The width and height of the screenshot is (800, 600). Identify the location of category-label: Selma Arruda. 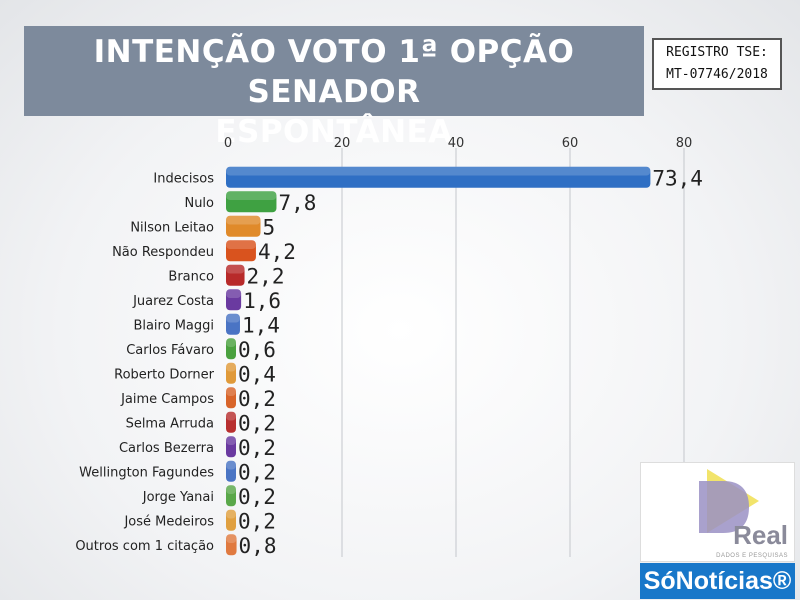
(170, 423).